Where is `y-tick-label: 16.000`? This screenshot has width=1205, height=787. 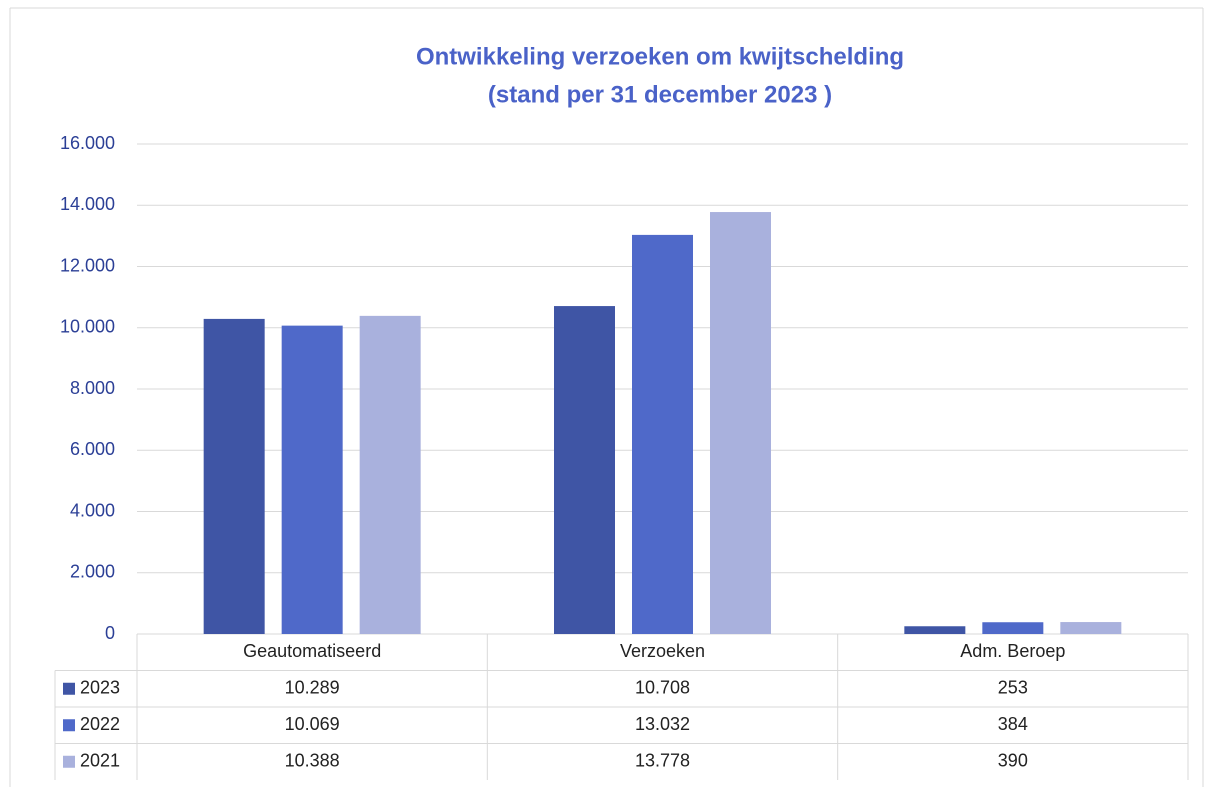 y-tick-label: 16.000 is located at coordinates (87, 143).